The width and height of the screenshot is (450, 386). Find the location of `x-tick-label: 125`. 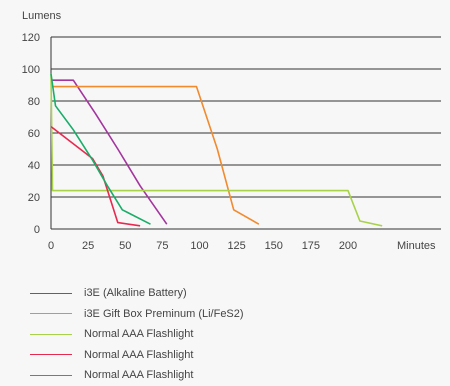

x-tick-label: 125 is located at coordinates (236, 246).